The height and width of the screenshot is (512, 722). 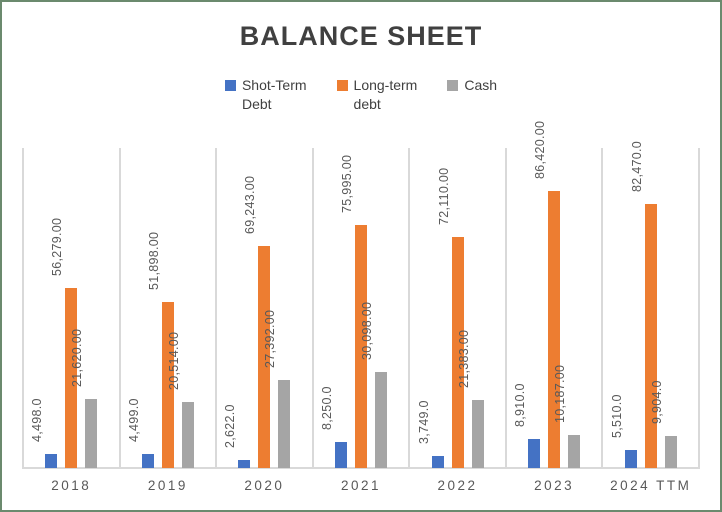 I want to click on bar-shot-term-debt-2019, so click(x=147, y=460).